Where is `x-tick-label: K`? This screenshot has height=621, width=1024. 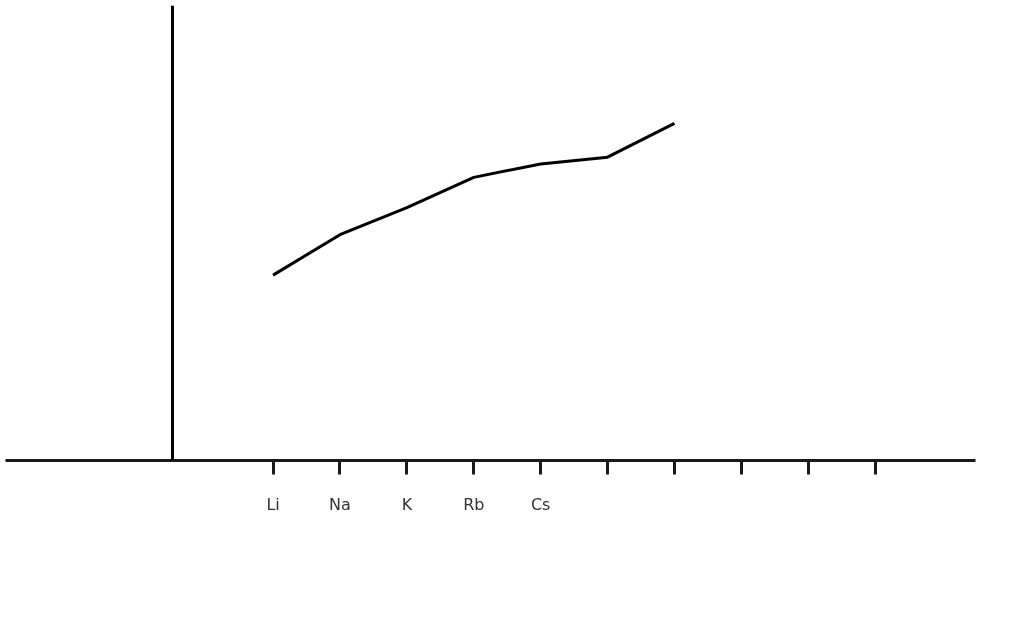
x-tick-label: K is located at coordinates (407, 504).